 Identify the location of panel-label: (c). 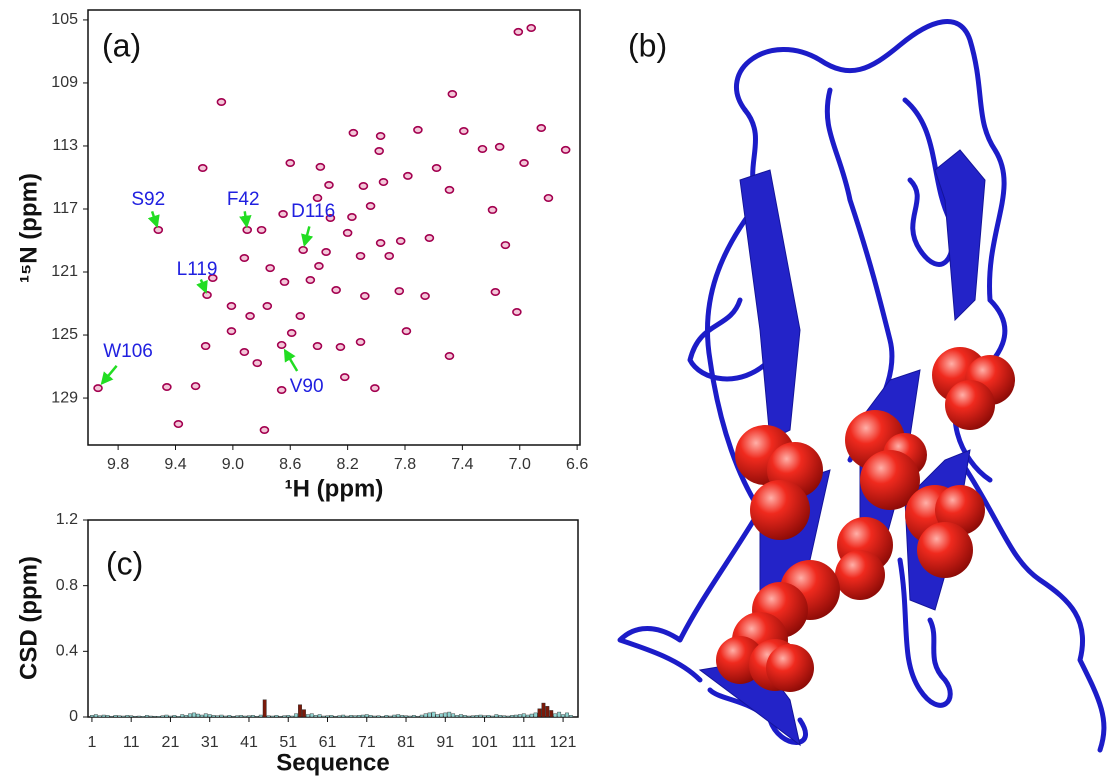
(124, 563).